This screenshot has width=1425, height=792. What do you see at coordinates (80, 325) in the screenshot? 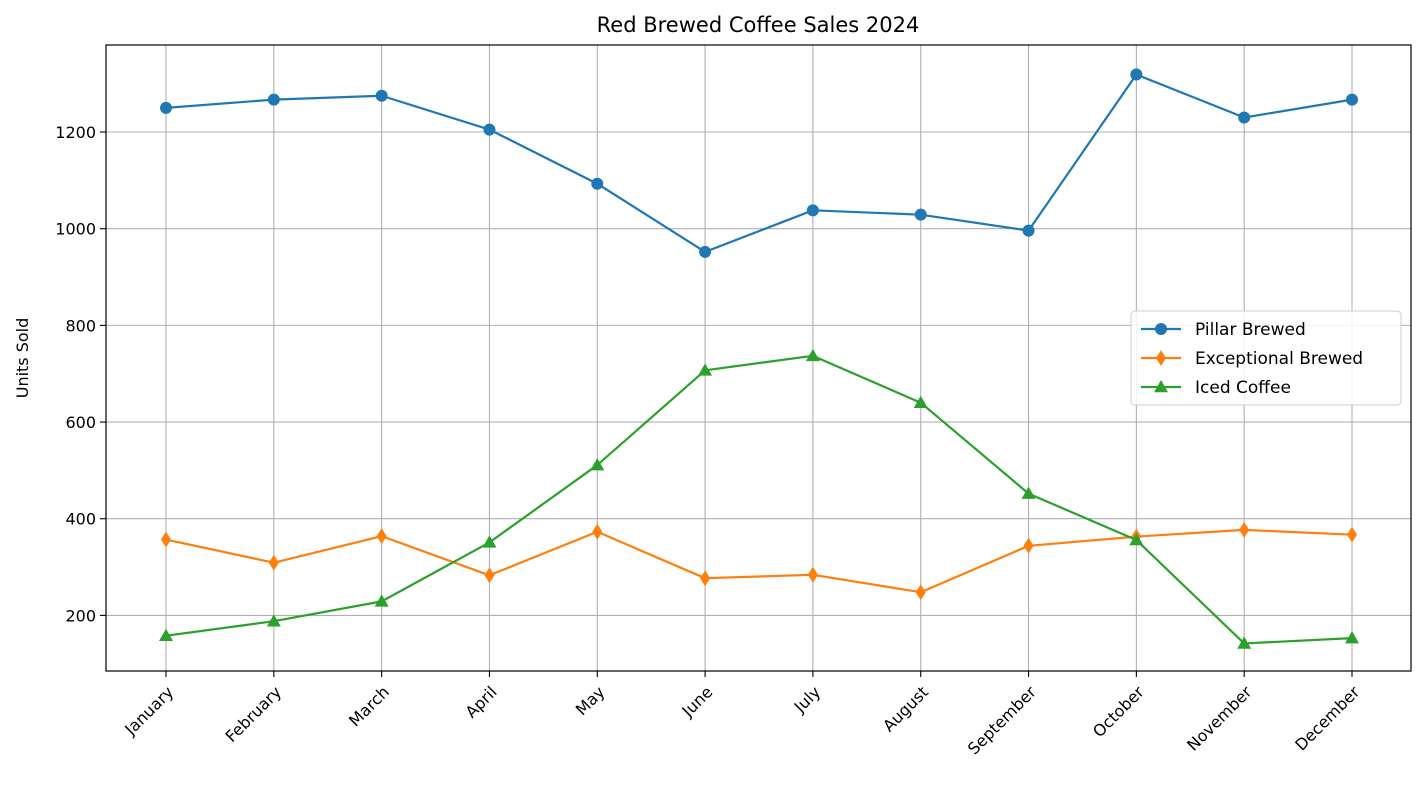
I see `y-tick-label: 800` at bounding box center [80, 325].